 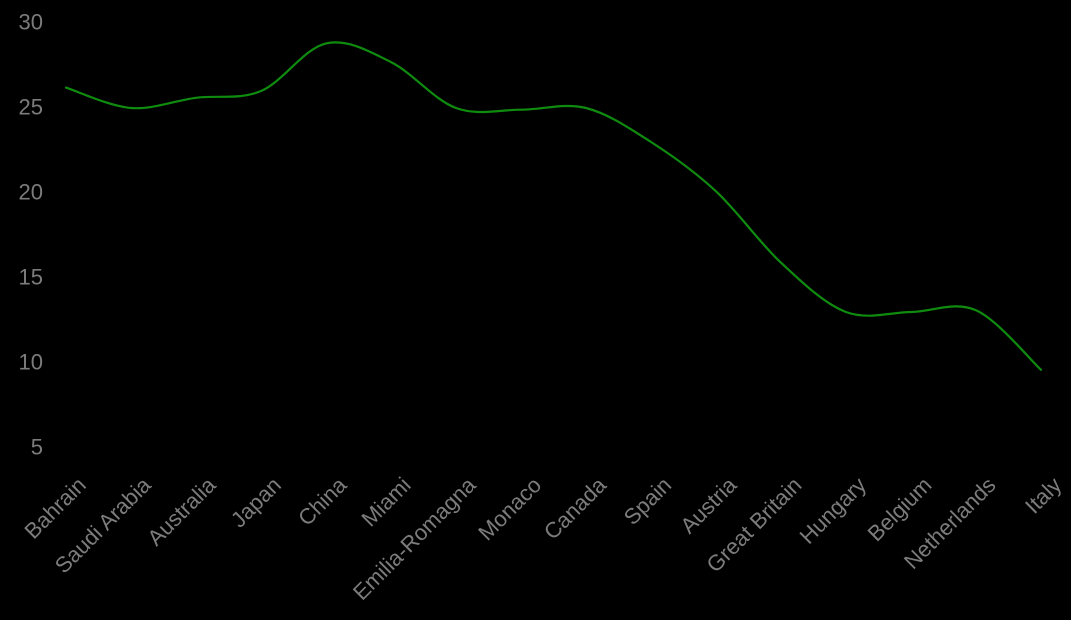 I want to click on y-tick-label: 20, so click(x=30, y=192).